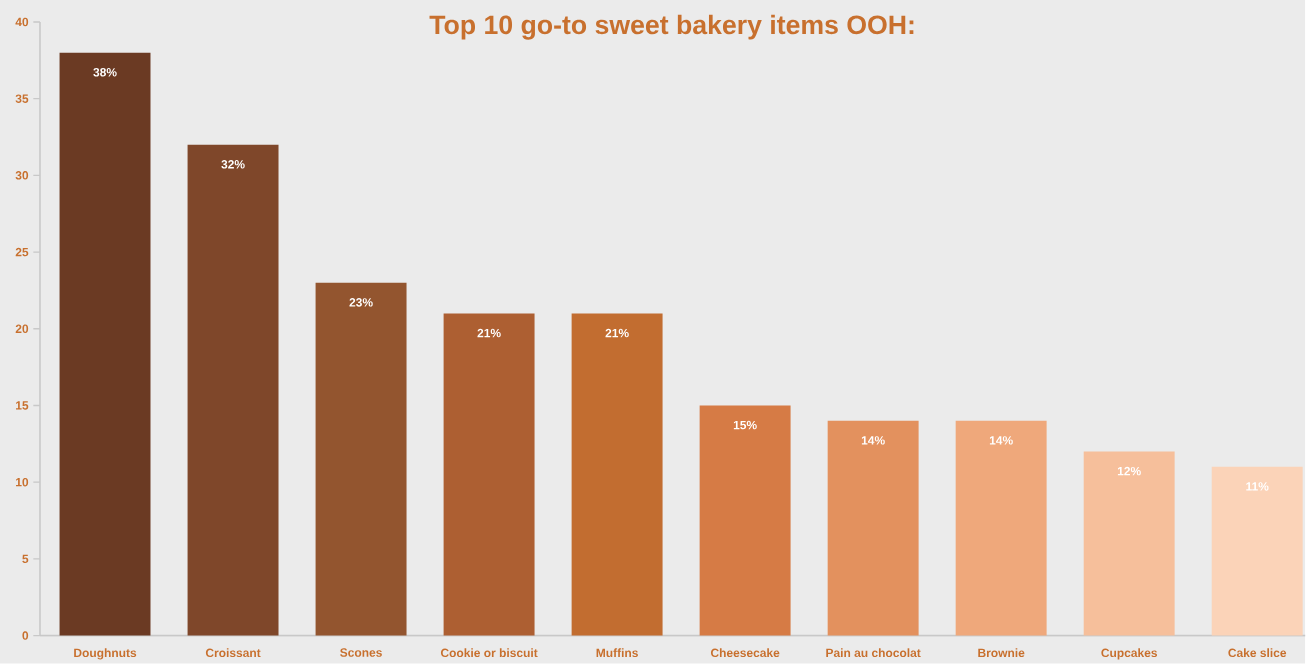 The image size is (1306, 664). What do you see at coordinates (1001, 653) in the screenshot?
I see `x-tick-label: Brownie` at bounding box center [1001, 653].